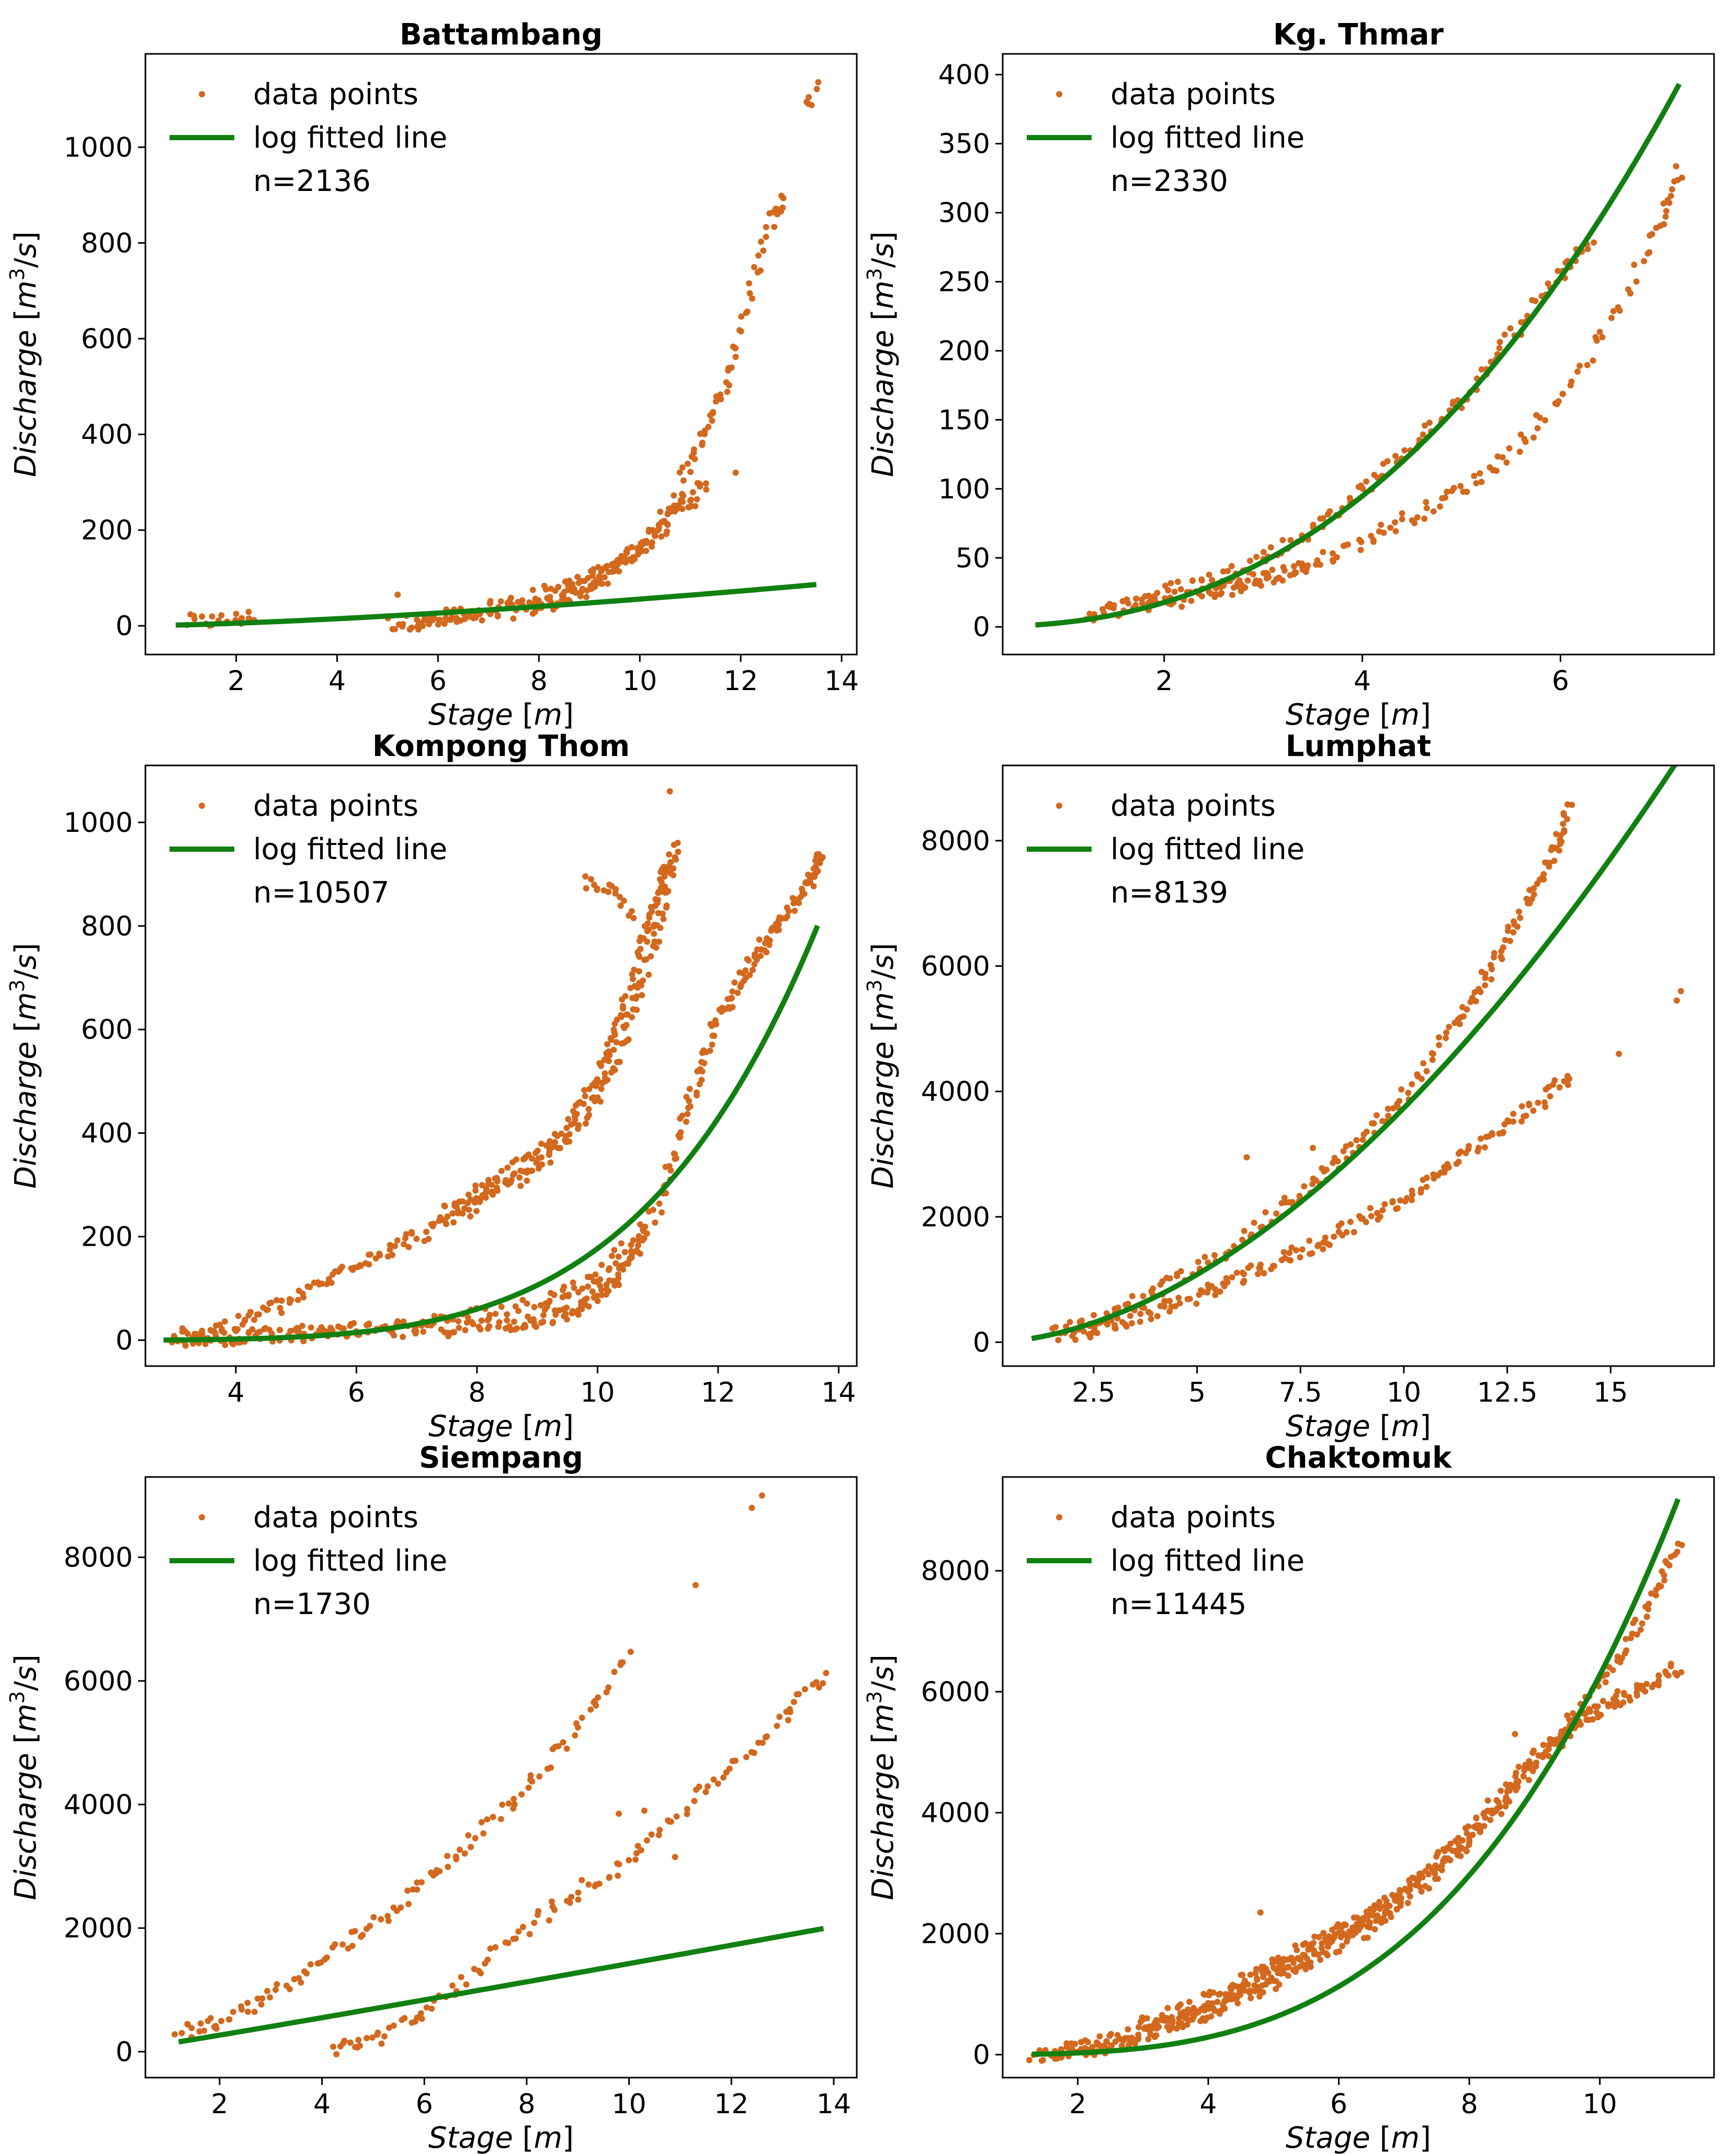 The image size is (1736, 2154). What do you see at coordinates (964, 420) in the screenshot?
I see `y-tick-label: 150` at bounding box center [964, 420].